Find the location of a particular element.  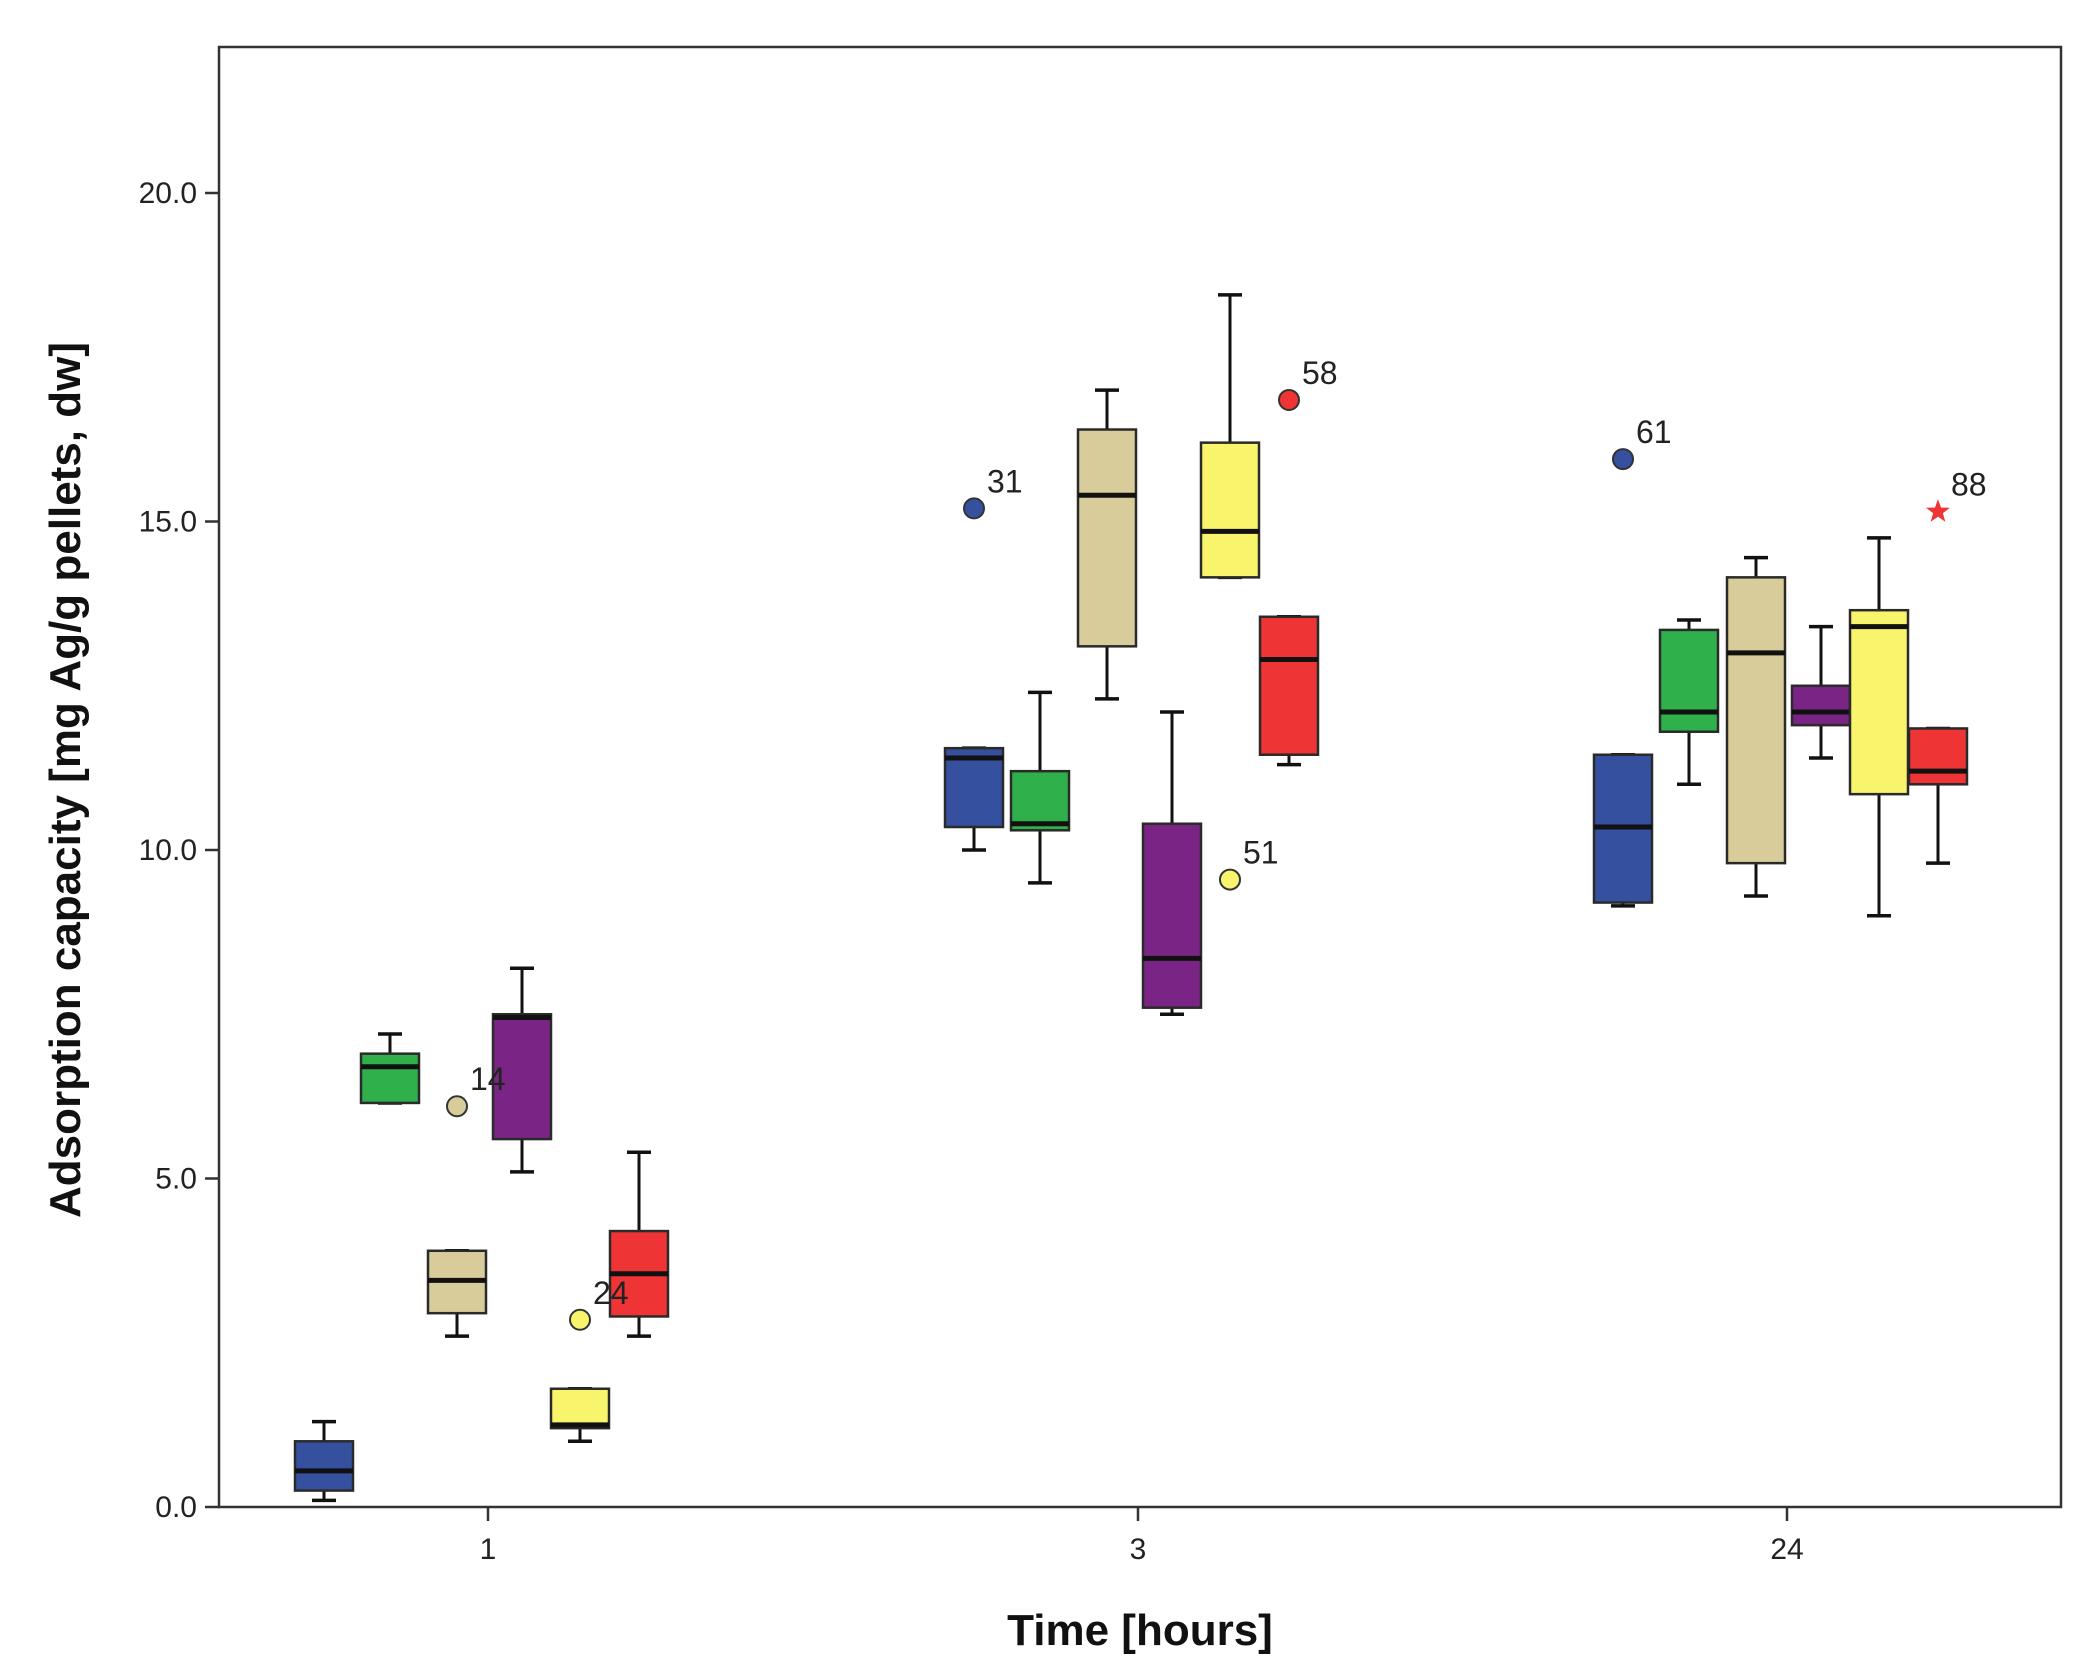

y-axis: 0.0 5.0 10.0 15.0 20.0 is located at coordinates (179, 850).